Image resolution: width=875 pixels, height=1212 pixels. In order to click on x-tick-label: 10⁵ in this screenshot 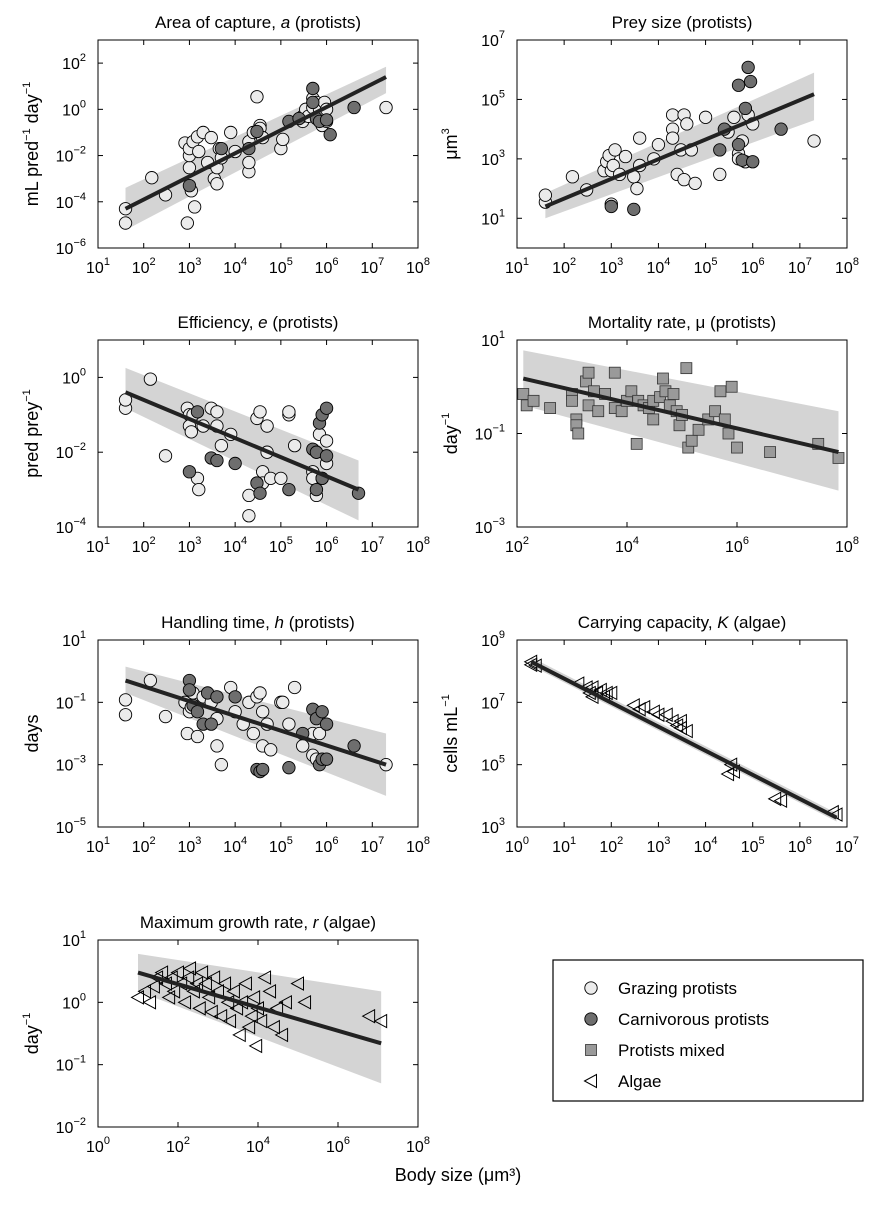, I will do `click(281, 845)`.